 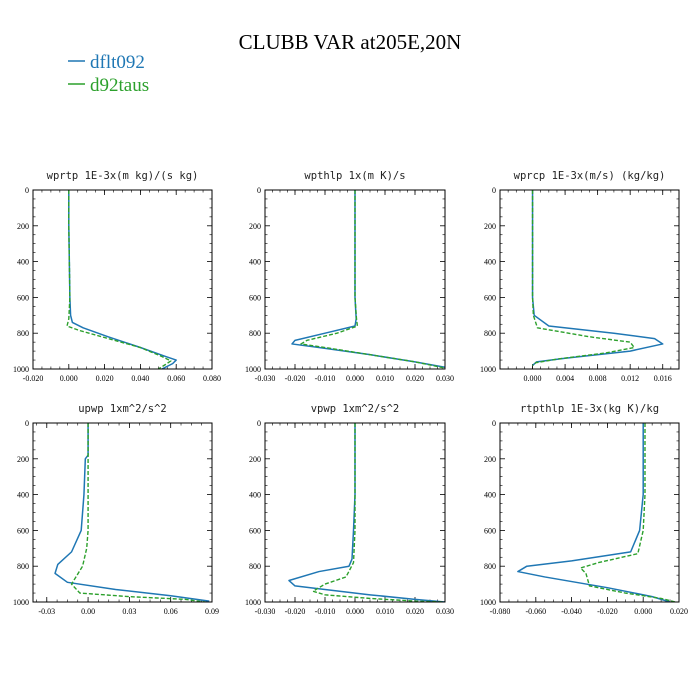 What do you see at coordinates (589, 409) in the screenshot?
I see `panel-title: rtpthlp 1E-3x(kg K)/kg` at bounding box center [589, 409].